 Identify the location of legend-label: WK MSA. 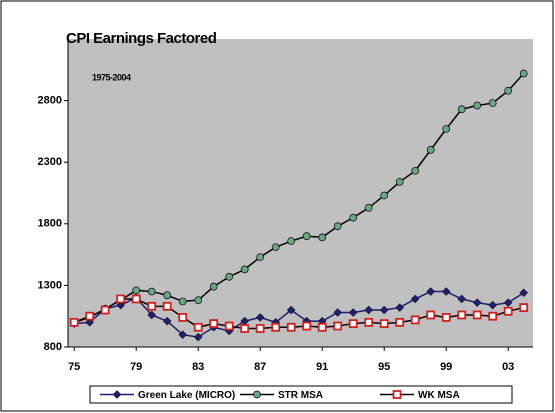
(439, 395).